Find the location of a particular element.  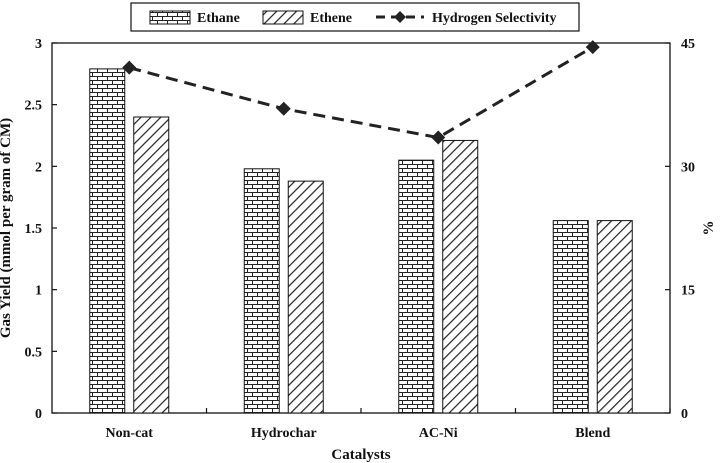

line-series-hydrogen-selectivity is located at coordinates (361, 92).